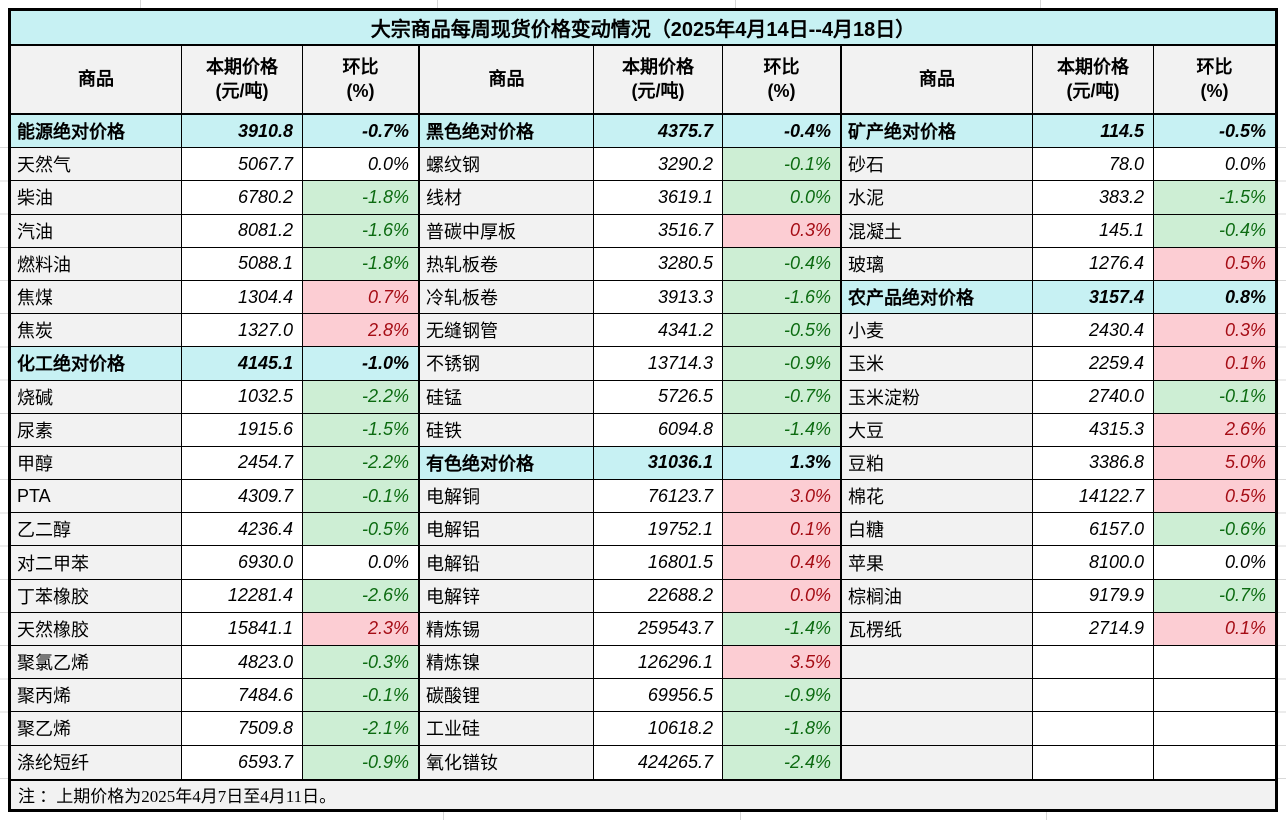 The width and height of the screenshot is (1286, 820). I want to click on commodity-name-cell: 大豆, so click(937, 430).